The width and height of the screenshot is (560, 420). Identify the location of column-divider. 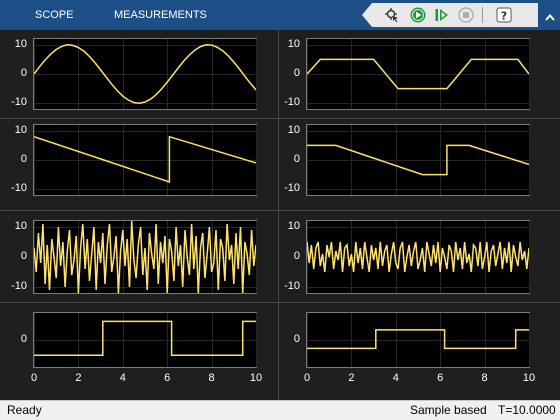
(278, 215).